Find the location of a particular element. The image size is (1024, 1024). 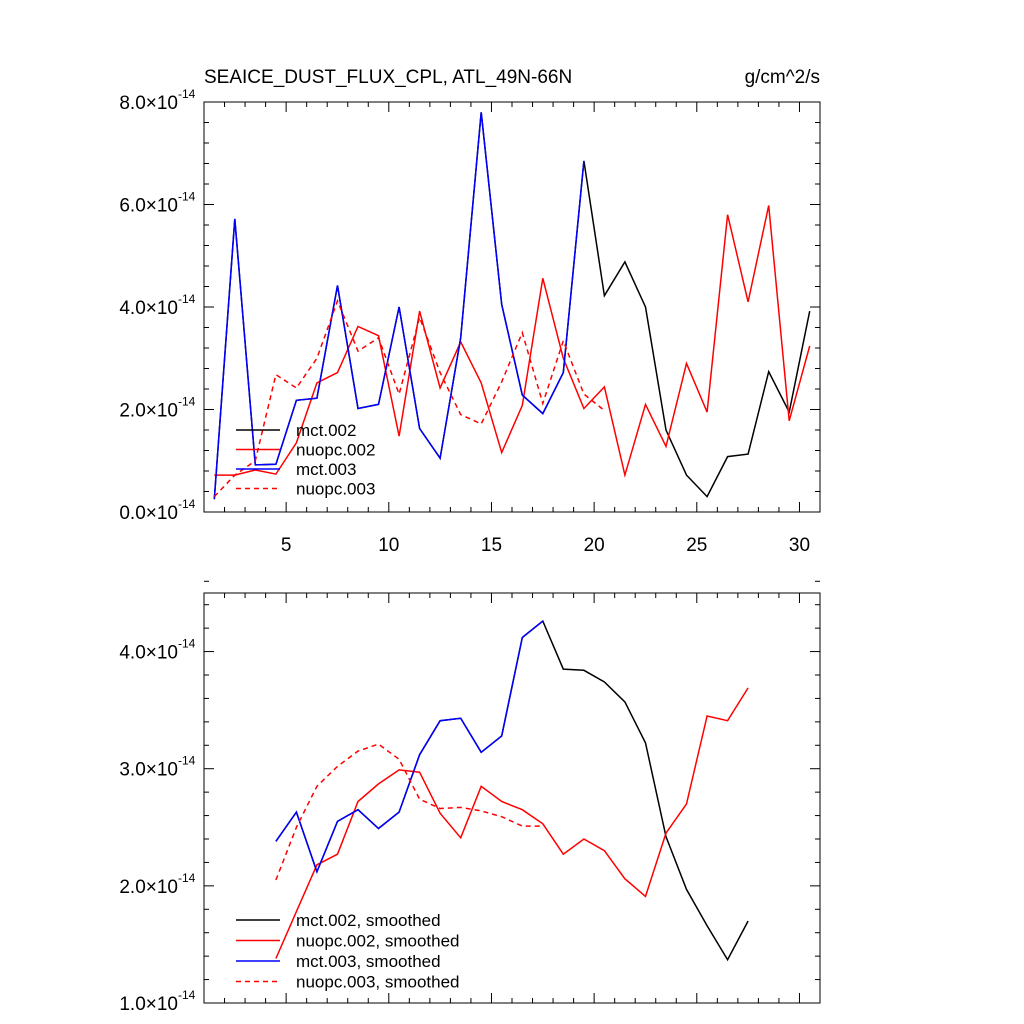

y-tick-label: 1.0×10 is located at coordinates (148, 1004).